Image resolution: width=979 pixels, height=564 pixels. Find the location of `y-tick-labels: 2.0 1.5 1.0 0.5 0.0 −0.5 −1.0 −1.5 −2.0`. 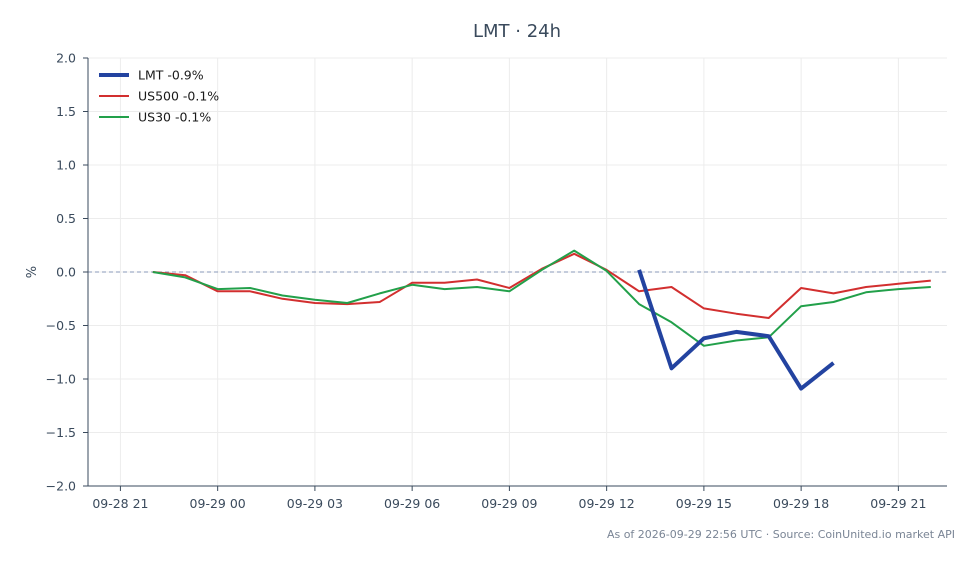

y-tick-labels: 2.0 1.5 1.0 0.5 0.0 −0.5 −1.0 −1.5 −2.0 is located at coordinates (67, 272).